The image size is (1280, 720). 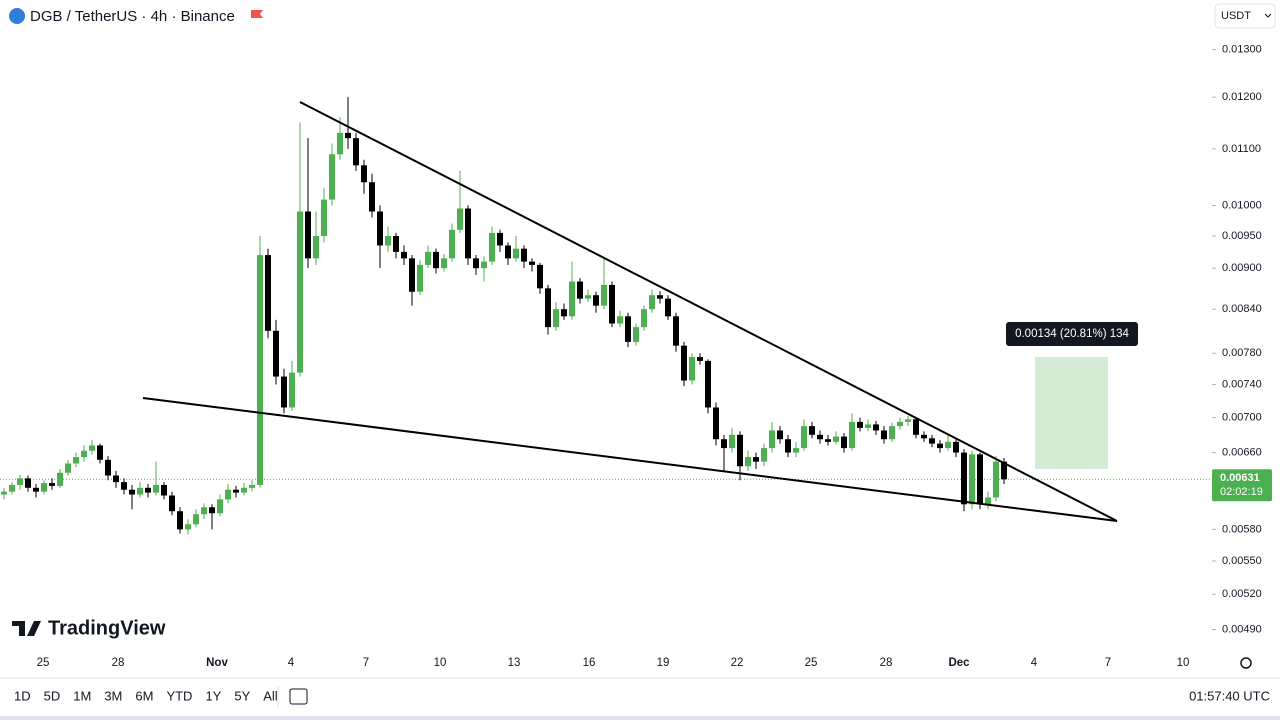 I want to click on y-tick-label: 0.01100, so click(x=1241, y=149).